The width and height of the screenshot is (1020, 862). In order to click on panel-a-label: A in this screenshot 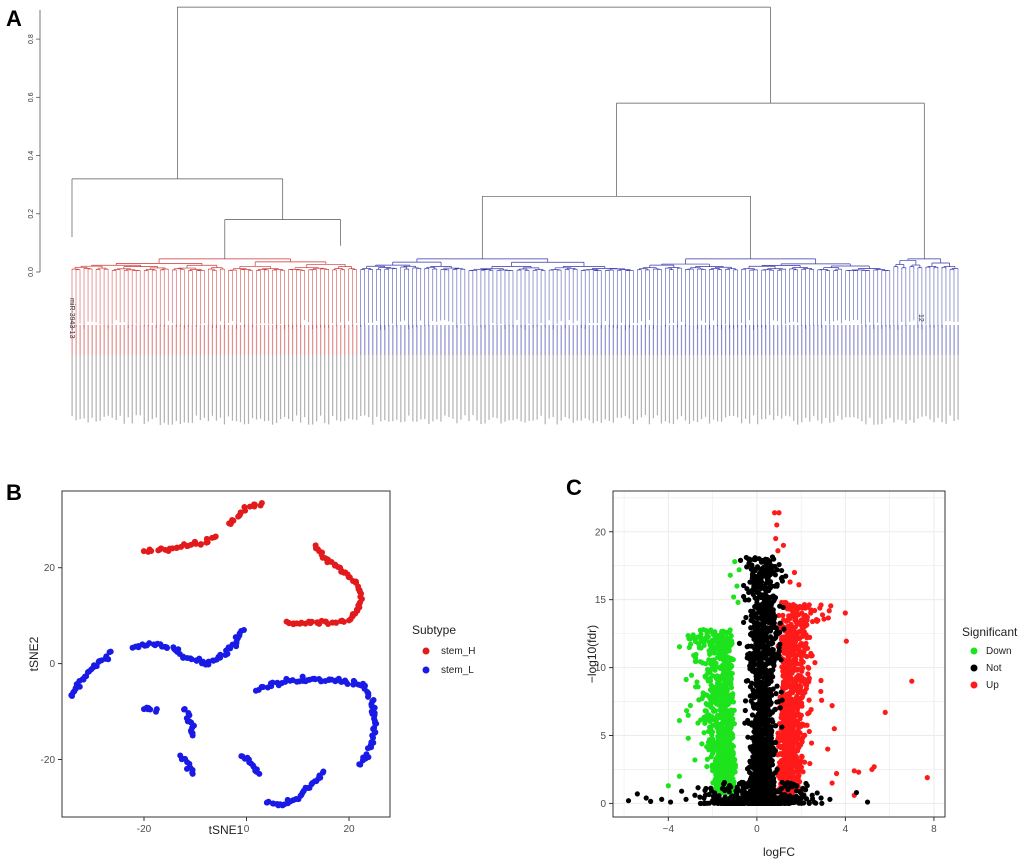, I will do `click(14, 18)`.